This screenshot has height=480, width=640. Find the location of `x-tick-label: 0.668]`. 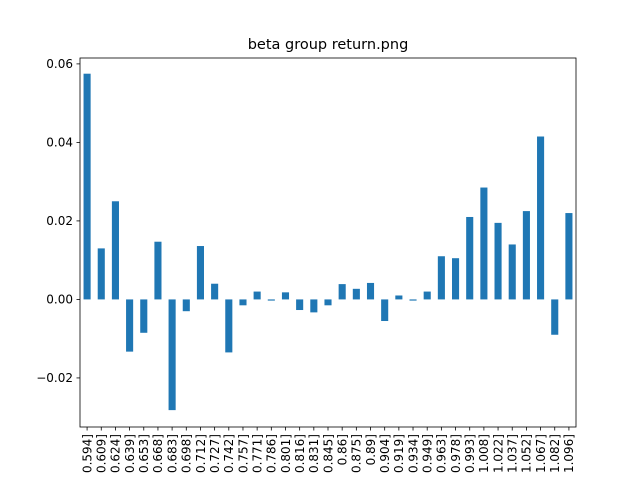

x-tick-label: 0.668] is located at coordinates (158, 453).